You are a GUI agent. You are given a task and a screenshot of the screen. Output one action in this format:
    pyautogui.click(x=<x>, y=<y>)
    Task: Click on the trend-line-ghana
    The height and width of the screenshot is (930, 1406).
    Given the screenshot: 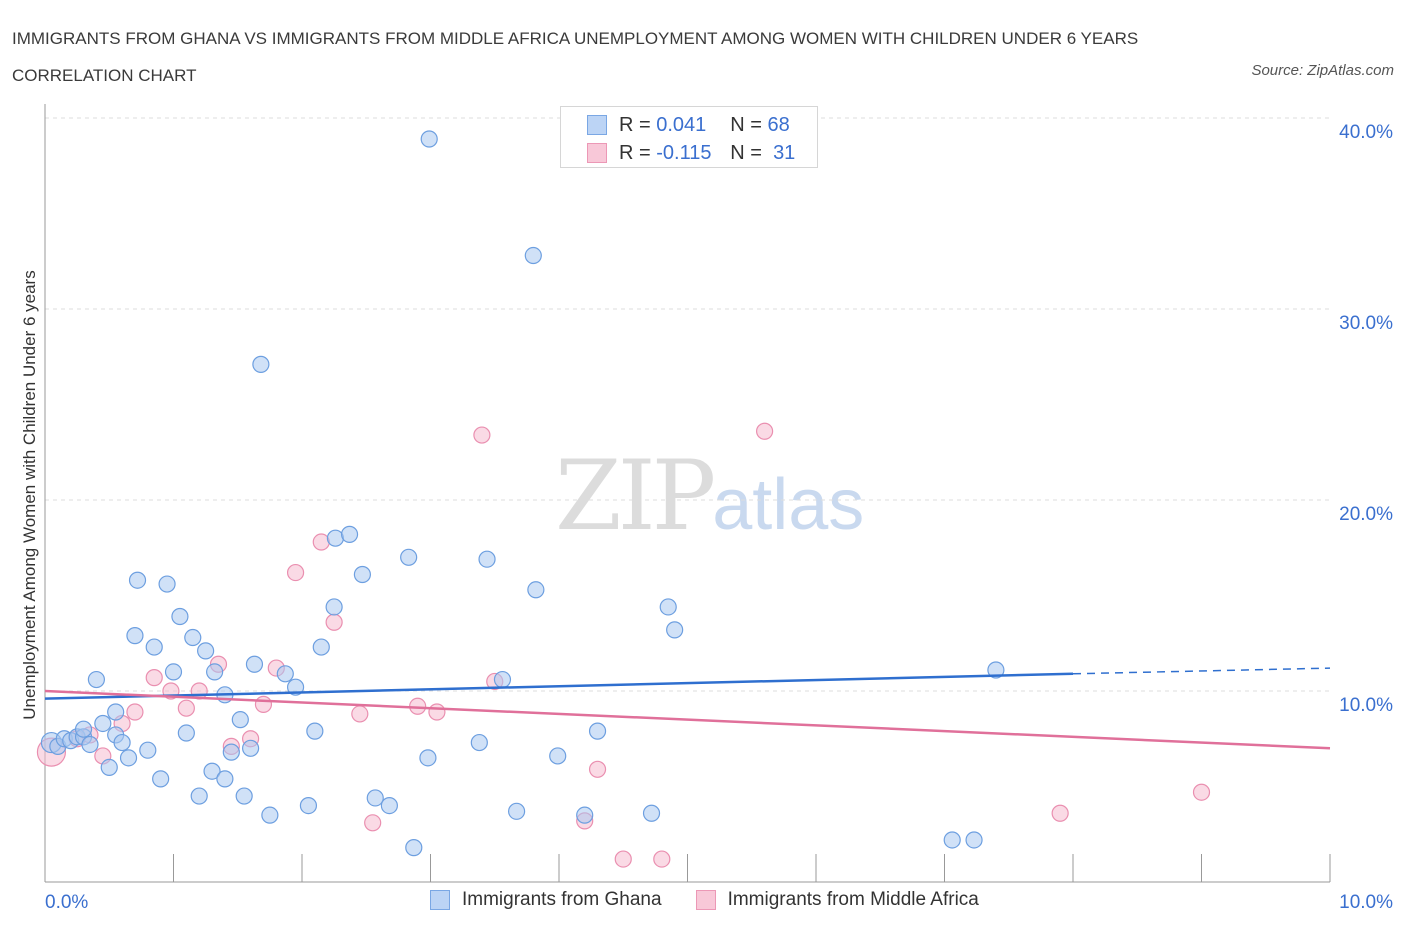 What is the action you would take?
    pyautogui.click(x=559, y=686)
    